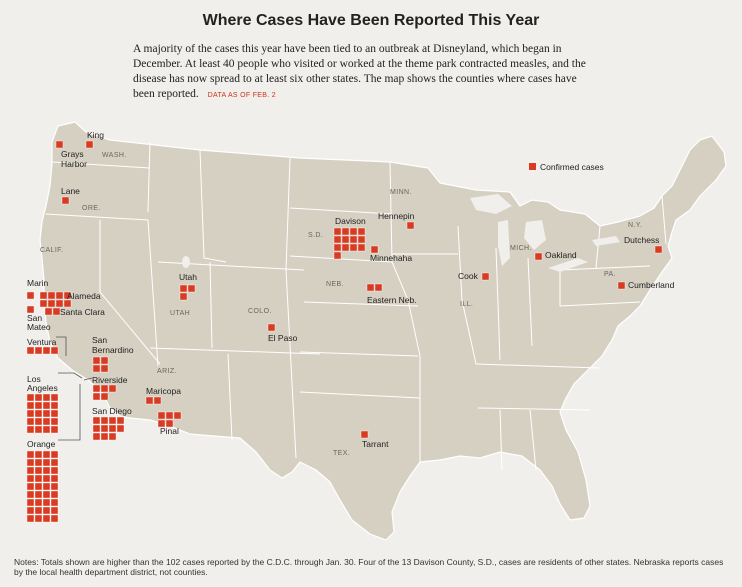  Describe the element at coordinates (359, 354) in the screenshot. I see `kan-okla-border` at that location.